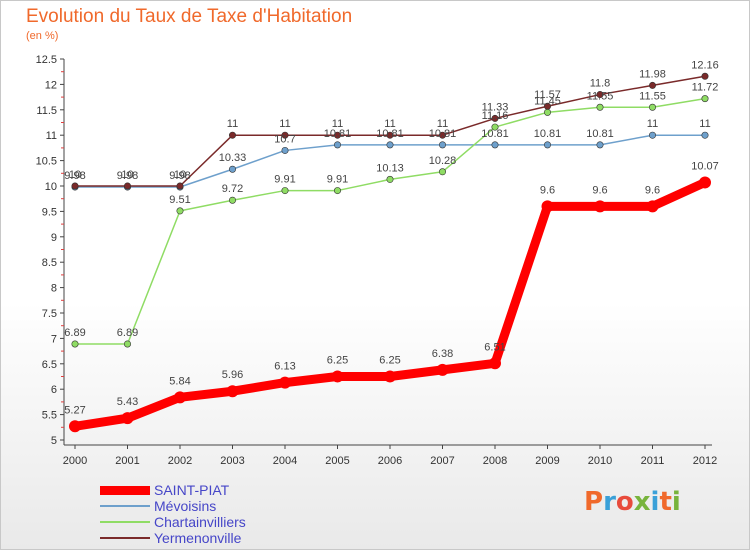 This screenshot has height=550, width=750. Describe the element at coordinates (185, 506) in the screenshot. I see `legend-label: Mévoisins` at that location.